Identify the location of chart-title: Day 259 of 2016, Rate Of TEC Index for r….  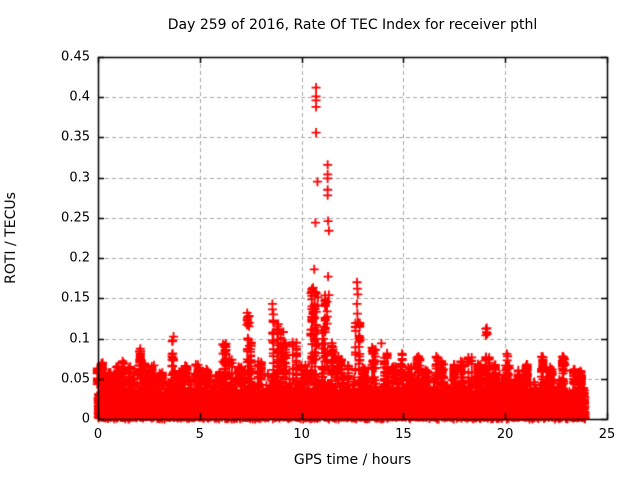
(352, 25).